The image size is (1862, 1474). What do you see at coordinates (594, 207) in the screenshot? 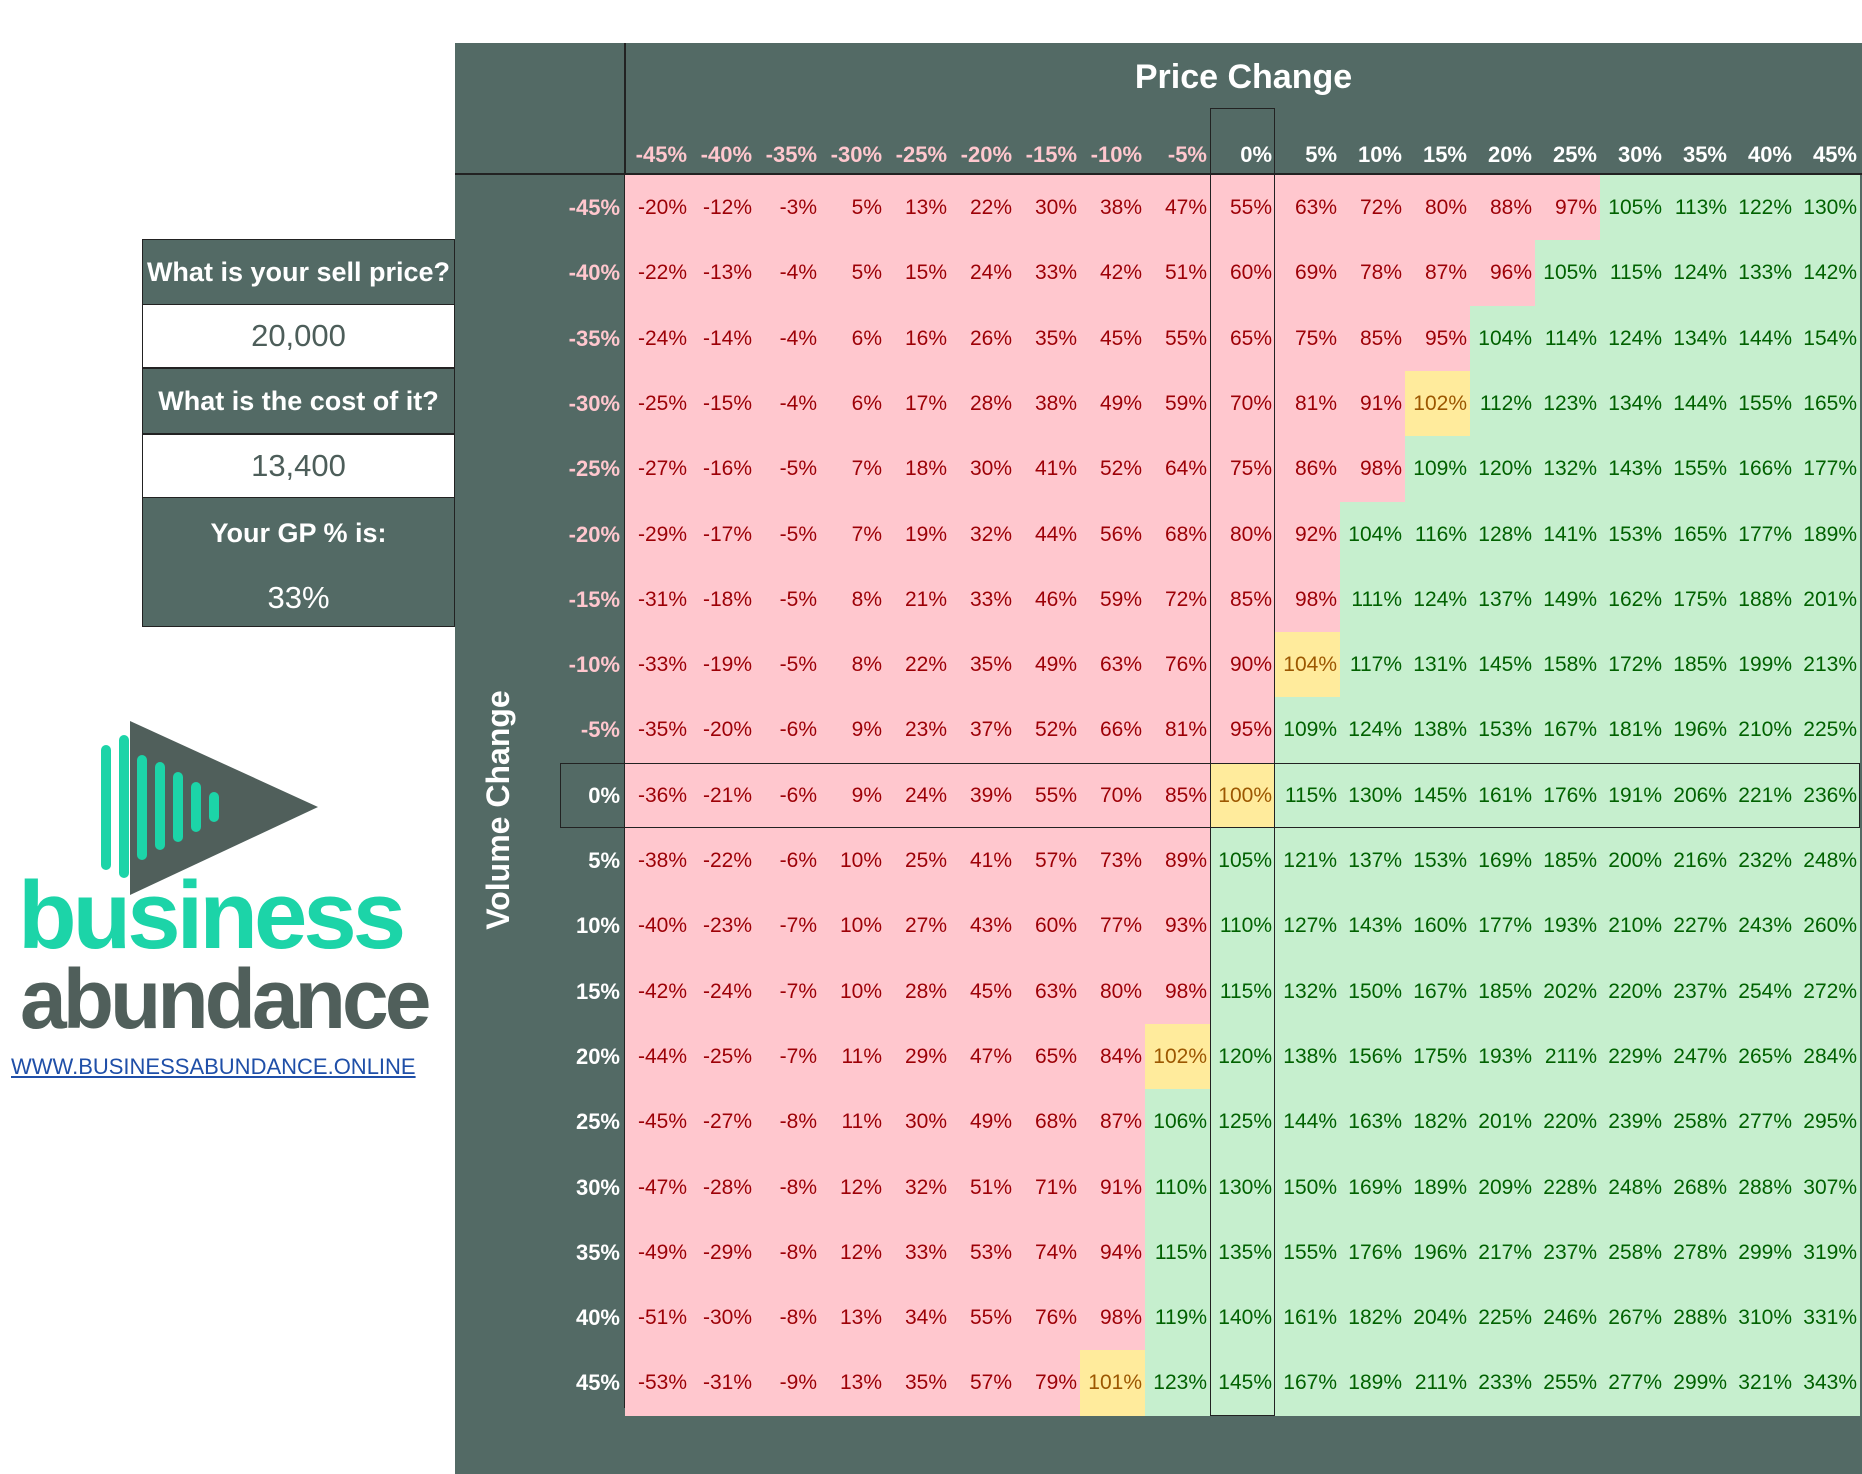
I see `volume-header: -45%` at bounding box center [594, 207].